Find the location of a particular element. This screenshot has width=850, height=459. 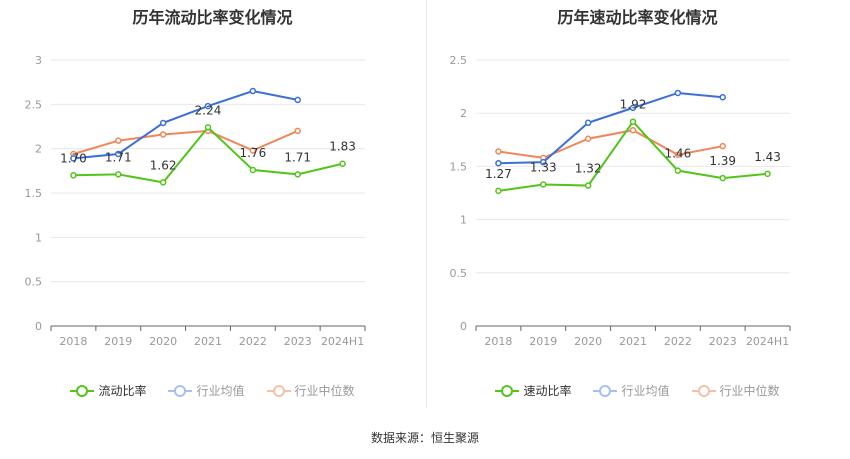

y-tick-label: 3 is located at coordinates (38, 60).